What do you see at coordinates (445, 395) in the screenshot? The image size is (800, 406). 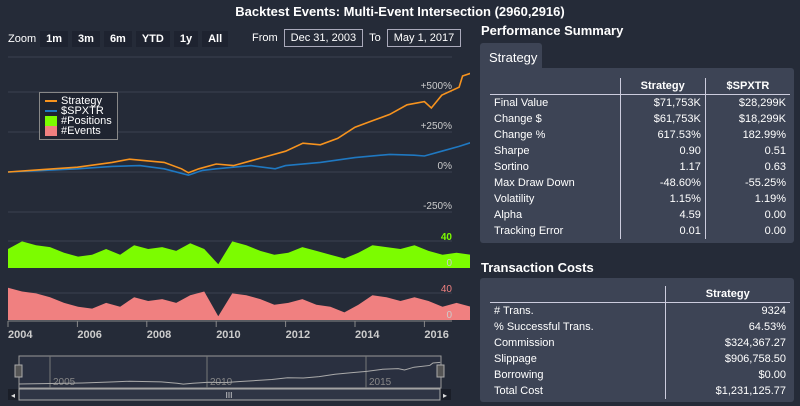 I see `scroll-right-arrow-icon: ▸` at bounding box center [445, 395].